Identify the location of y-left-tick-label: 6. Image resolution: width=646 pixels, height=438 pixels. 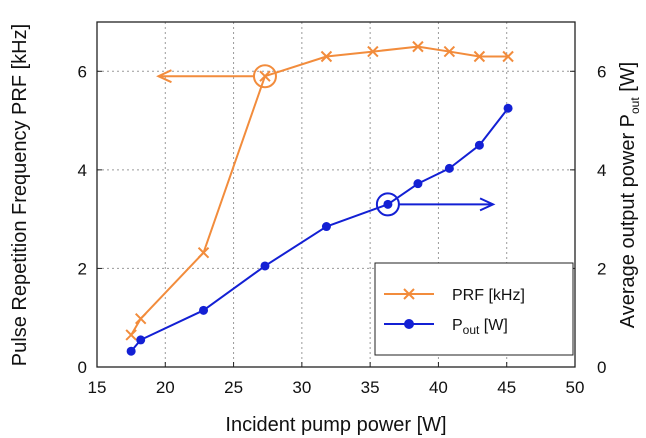
(82, 71).